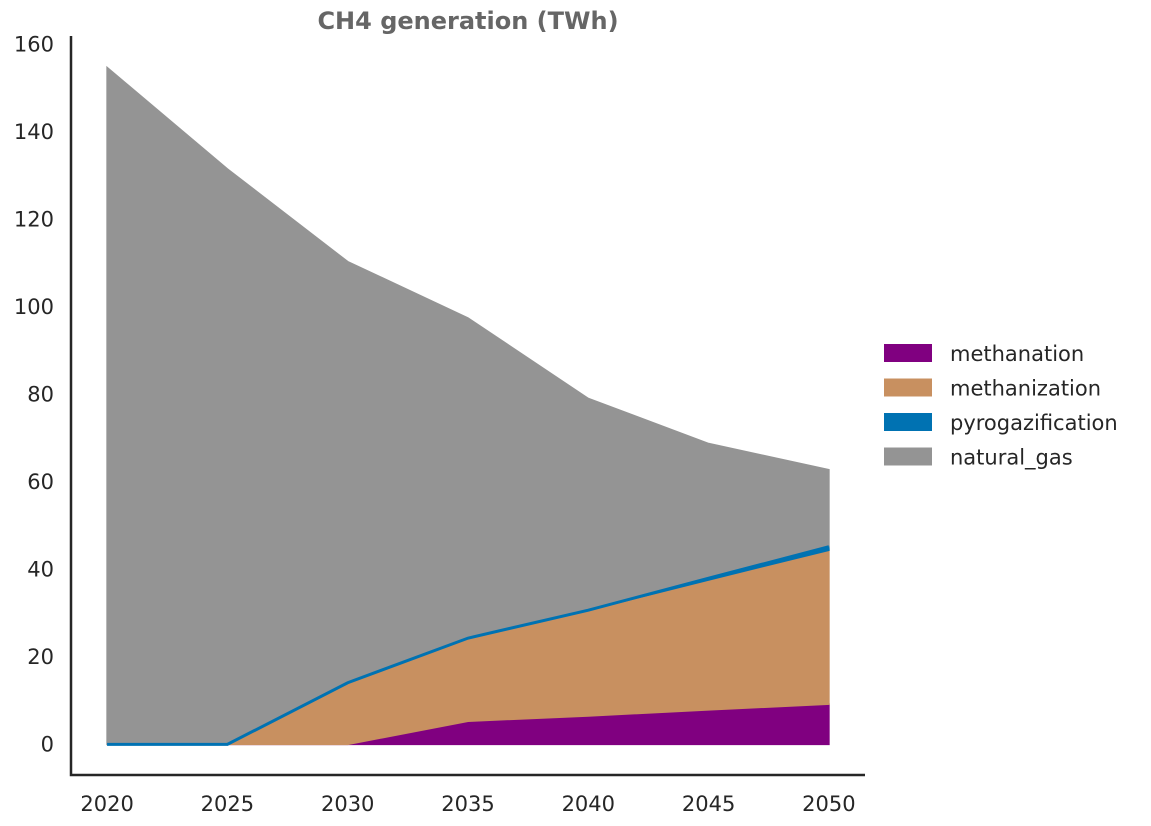 This screenshot has height=826, width=1151. What do you see at coordinates (1034, 423) in the screenshot?
I see `legend-label: pyrogazification` at bounding box center [1034, 423].